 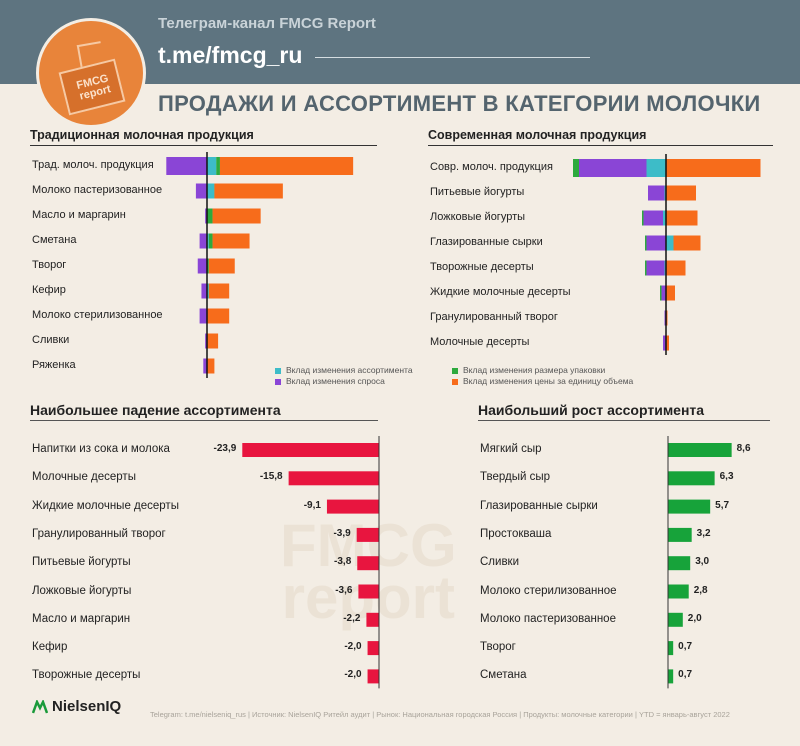 What do you see at coordinates (353, 647) in the screenshot?
I see `value-label-2-7: -2,0` at bounding box center [353, 647].